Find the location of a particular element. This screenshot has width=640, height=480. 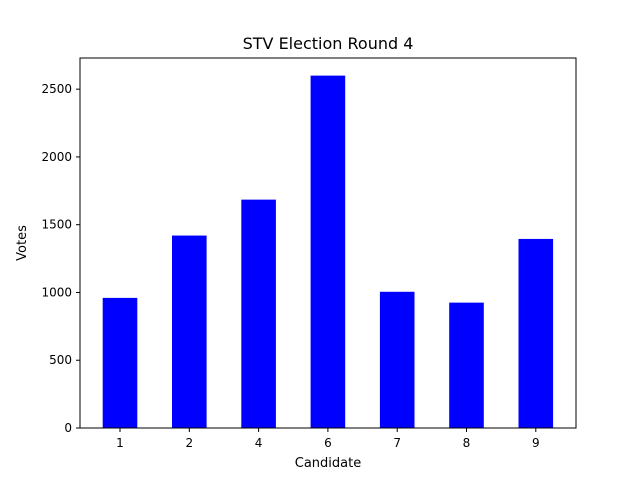

x-tick-label: 8 is located at coordinates (467, 443).